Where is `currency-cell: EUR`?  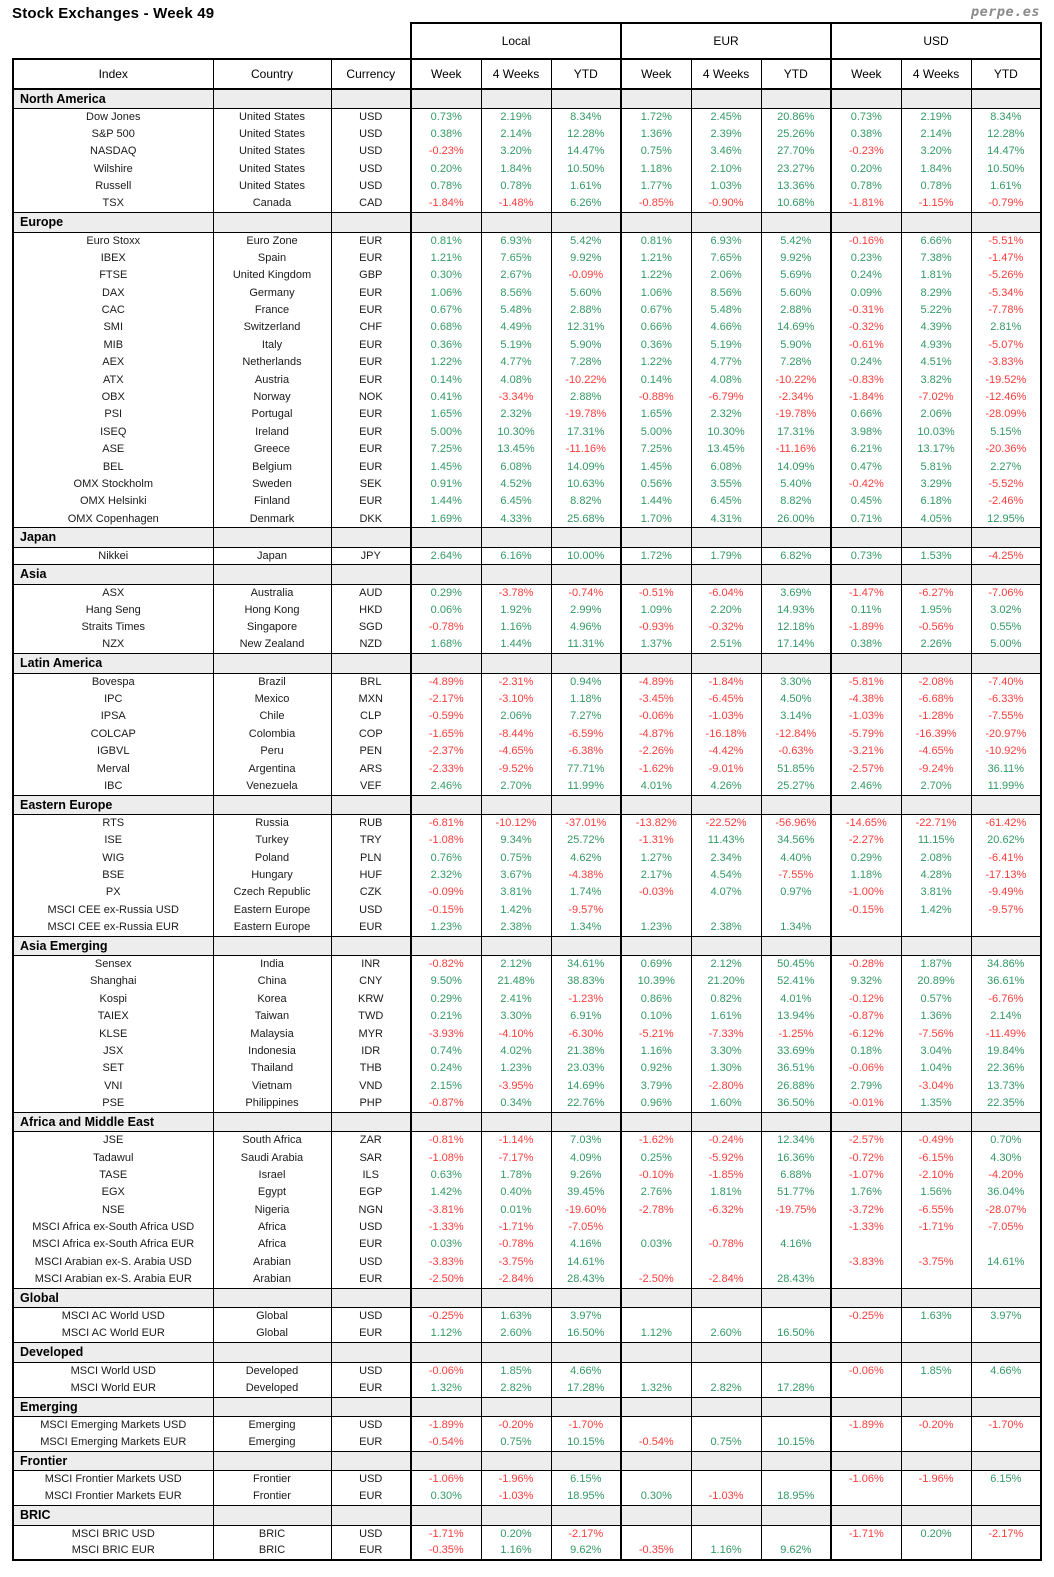
currency-cell: EUR is located at coordinates (371, 928).